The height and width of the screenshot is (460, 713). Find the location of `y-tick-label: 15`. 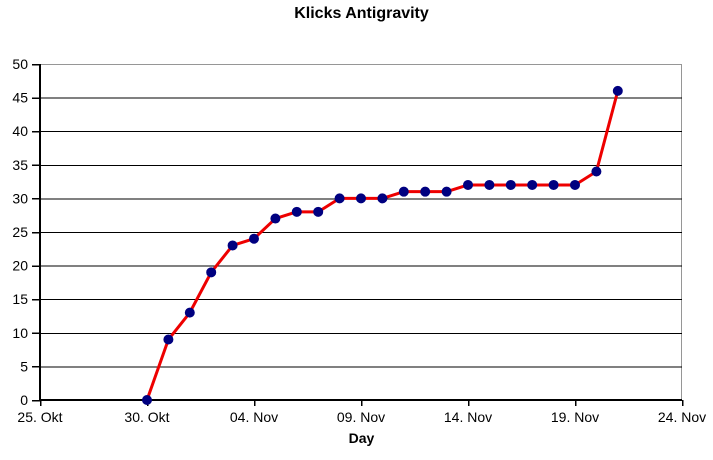

y-tick-label: 15 is located at coordinates (20, 299).